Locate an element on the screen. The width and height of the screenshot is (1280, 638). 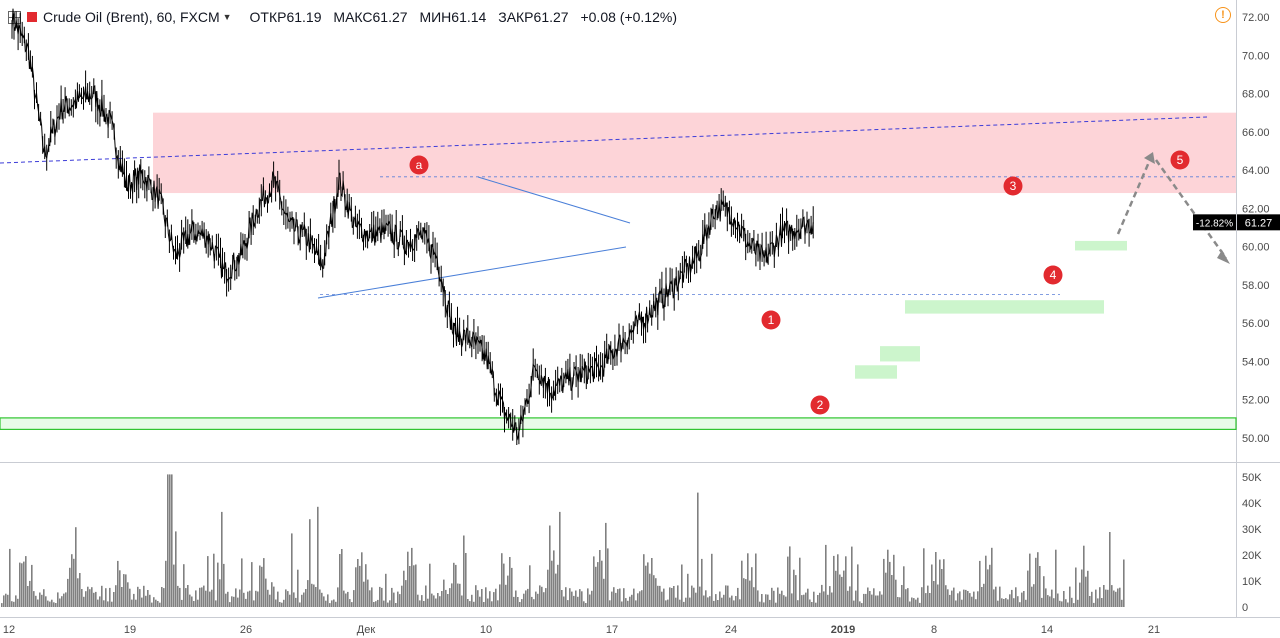
time-tick-label: 26 is located at coordinates (246, 630).